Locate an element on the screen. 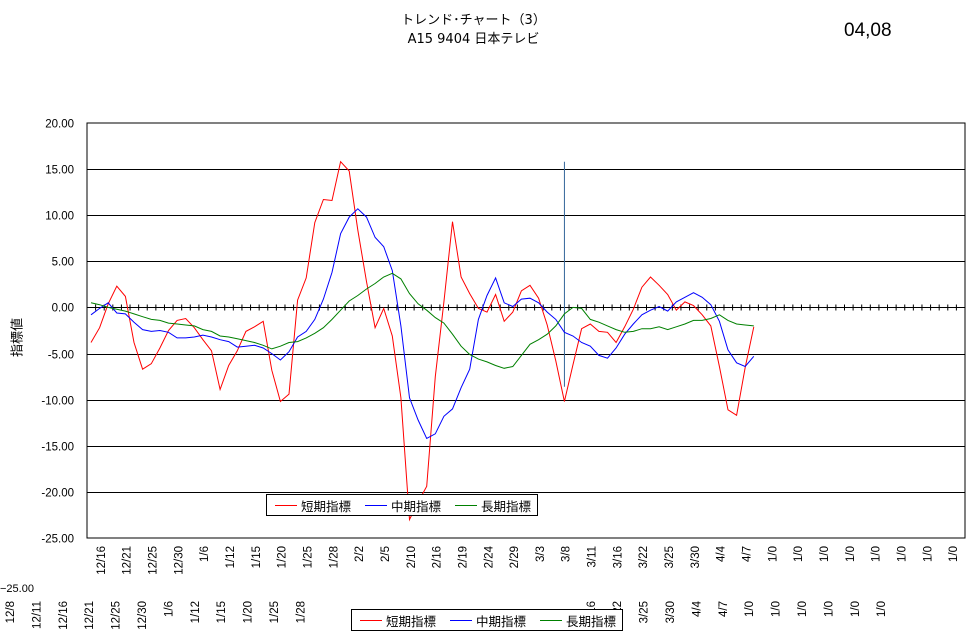  legend-ghost-item-short: 短期指標 is located at coordinates (398, 620).